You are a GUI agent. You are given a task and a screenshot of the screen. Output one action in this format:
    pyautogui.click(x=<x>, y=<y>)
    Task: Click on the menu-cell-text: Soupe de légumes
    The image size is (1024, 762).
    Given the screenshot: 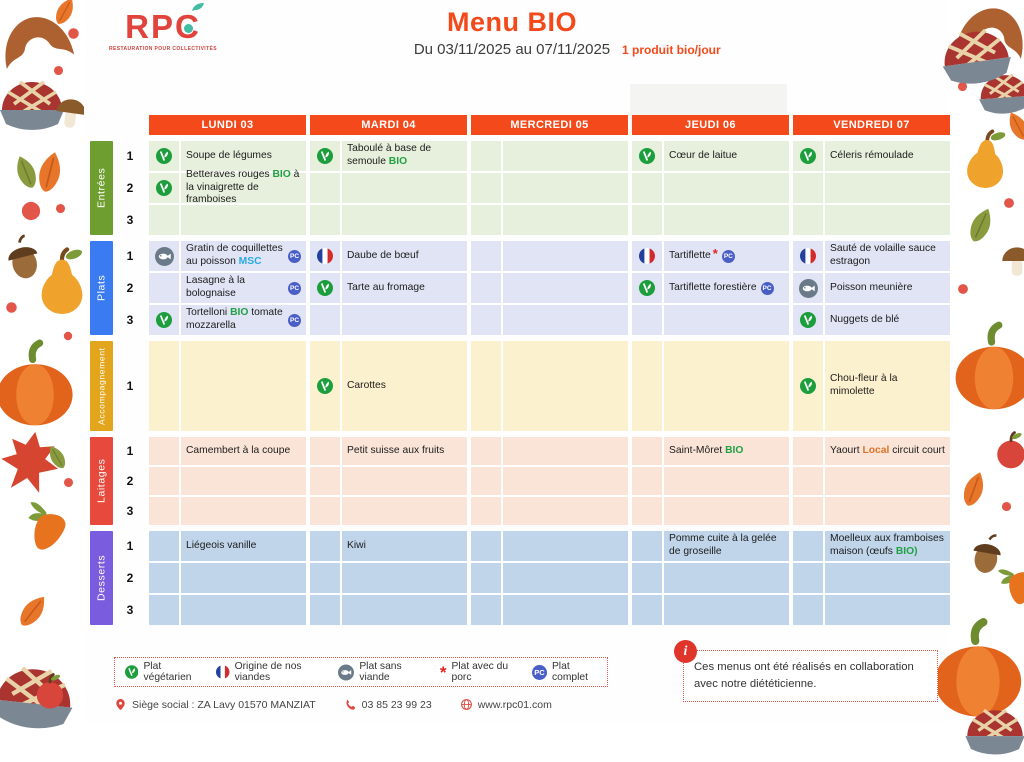 What is the action you would take?
    pyautogui.click(x=243, y=156)
    